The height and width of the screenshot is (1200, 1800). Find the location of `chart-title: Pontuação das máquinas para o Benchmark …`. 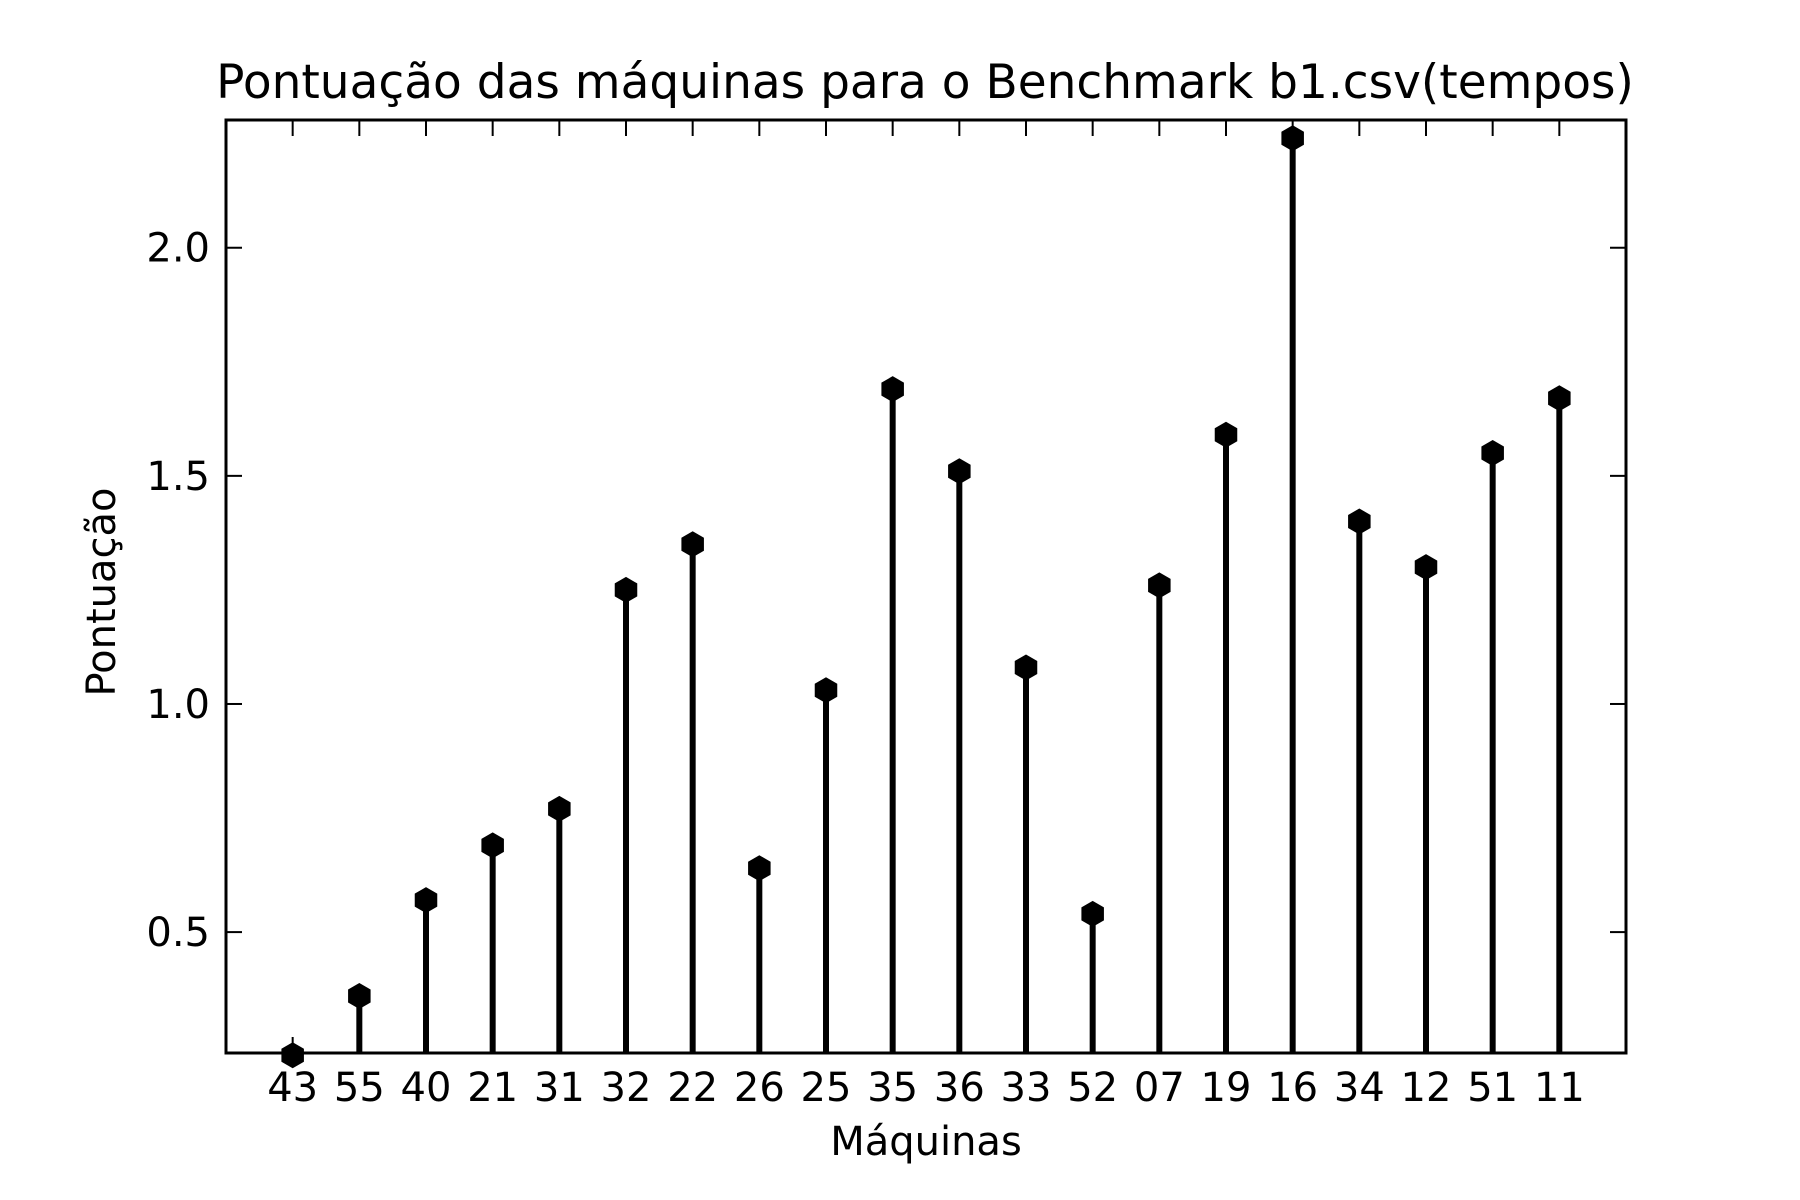

chart-title: Pontuação das máquinas para o Benchmark … is located at coordinates (925, 82).